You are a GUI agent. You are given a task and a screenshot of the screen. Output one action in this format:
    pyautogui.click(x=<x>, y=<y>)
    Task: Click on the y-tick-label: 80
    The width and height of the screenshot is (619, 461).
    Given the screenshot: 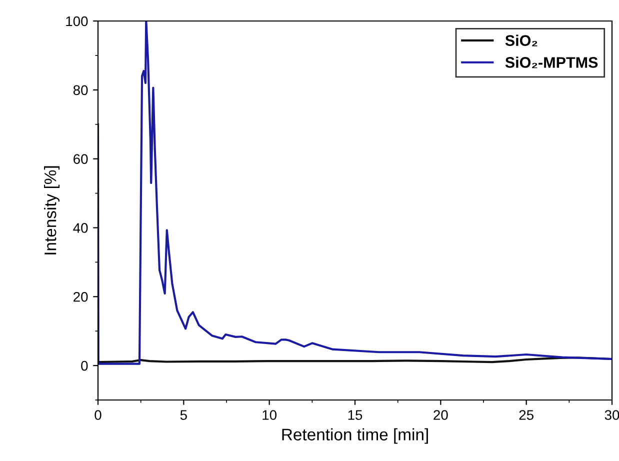 What is the action you would take?
    pyautogui.click(x=80, y=90)
    